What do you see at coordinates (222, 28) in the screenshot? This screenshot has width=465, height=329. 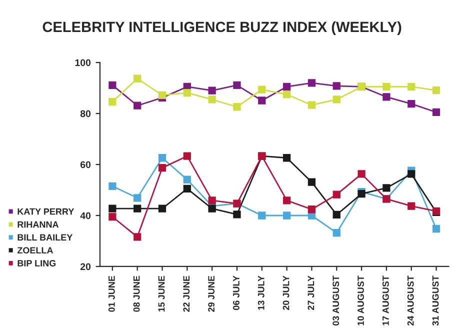 I see `chart-title: CELEBRITY INTELLIGENCE BUZZ INDEX (WEEKLY)` at bounding box center [222, 28].